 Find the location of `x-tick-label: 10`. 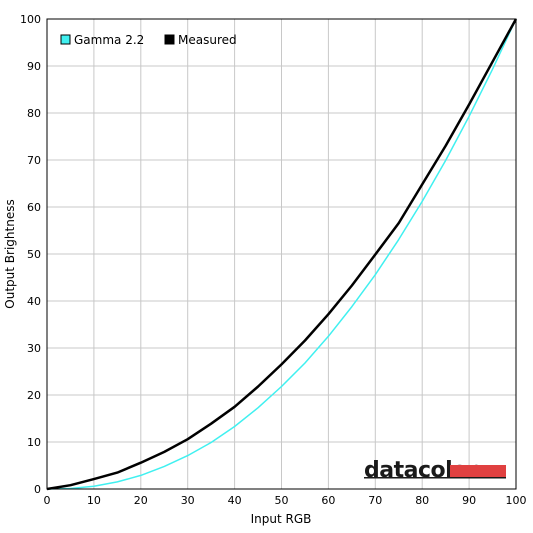

x-tick-label: 10 is located at coordinates (94, 500).